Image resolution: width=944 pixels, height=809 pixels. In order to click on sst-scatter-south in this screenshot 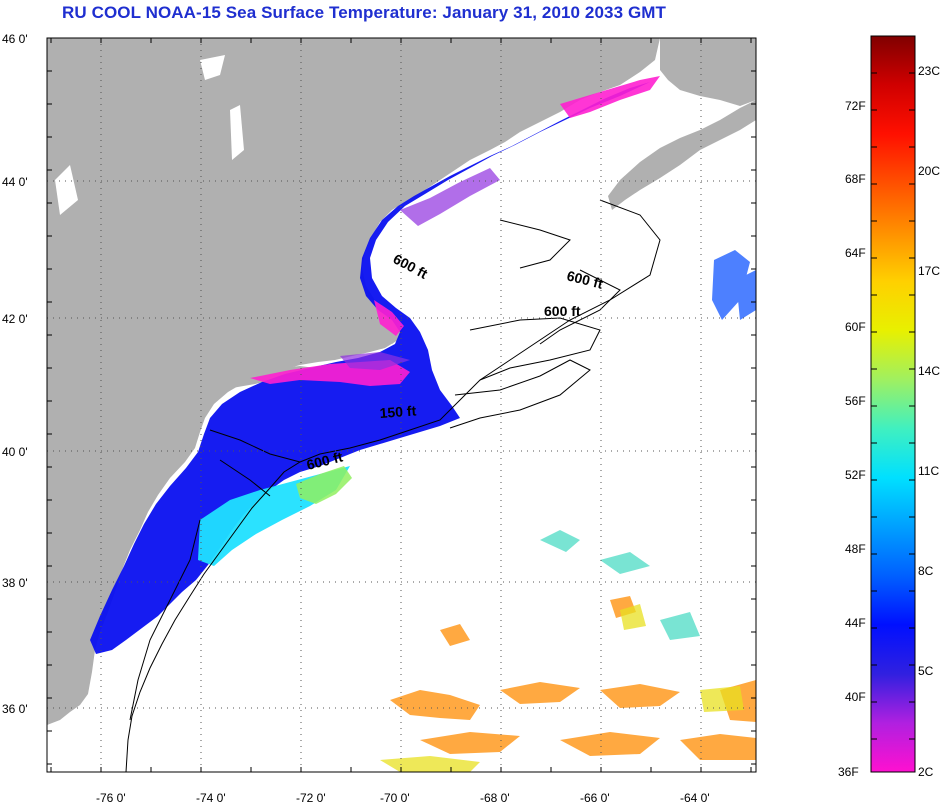, I will do `click(568, 651)`.